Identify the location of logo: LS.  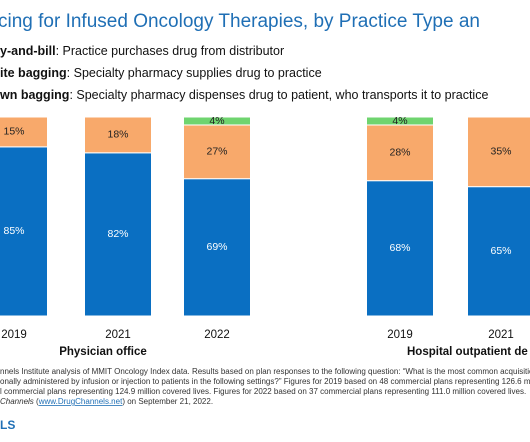
(7, 425).